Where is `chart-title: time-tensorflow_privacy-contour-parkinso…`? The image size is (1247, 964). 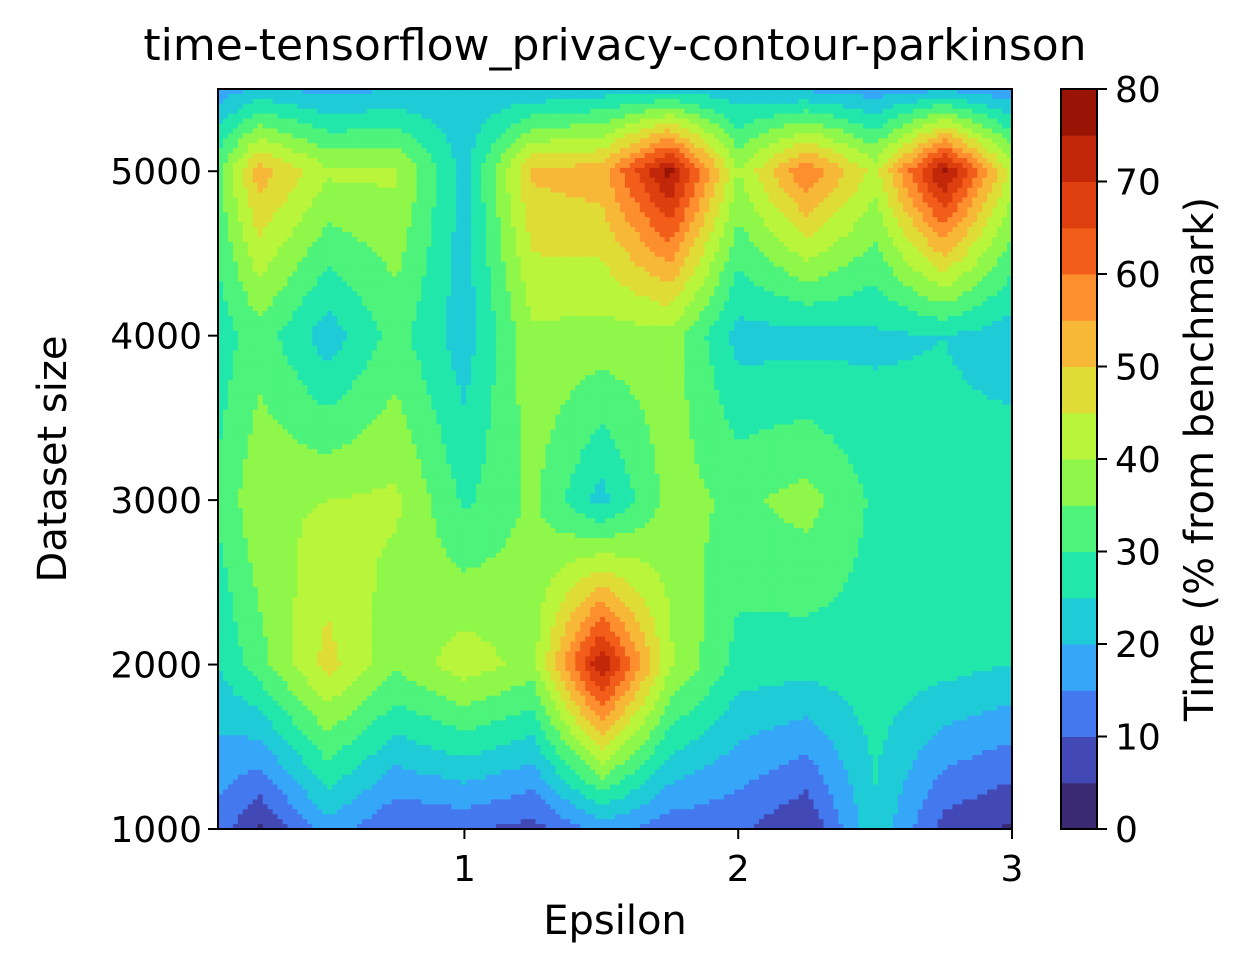 chart-title: time-tensorflow_privacy-contour-parkinso… is located at coordinates (614, 45).